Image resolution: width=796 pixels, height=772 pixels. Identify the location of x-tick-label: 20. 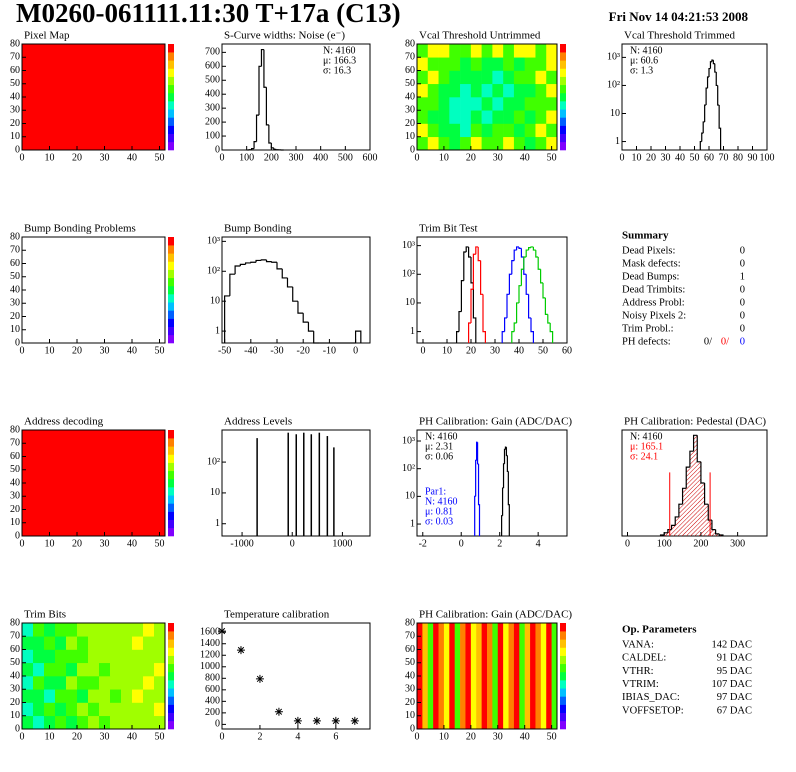
(471, 736).